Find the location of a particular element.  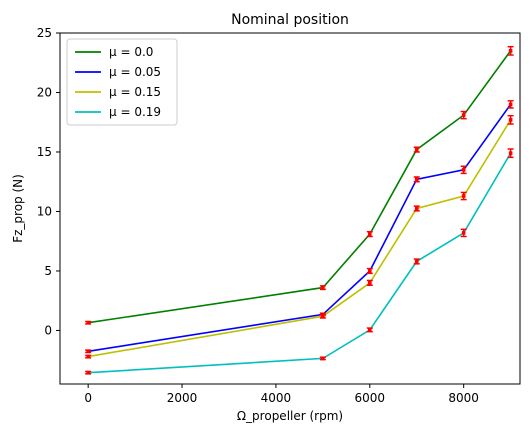

x-tick-label: 8000 is located at coordinates (463, 398).